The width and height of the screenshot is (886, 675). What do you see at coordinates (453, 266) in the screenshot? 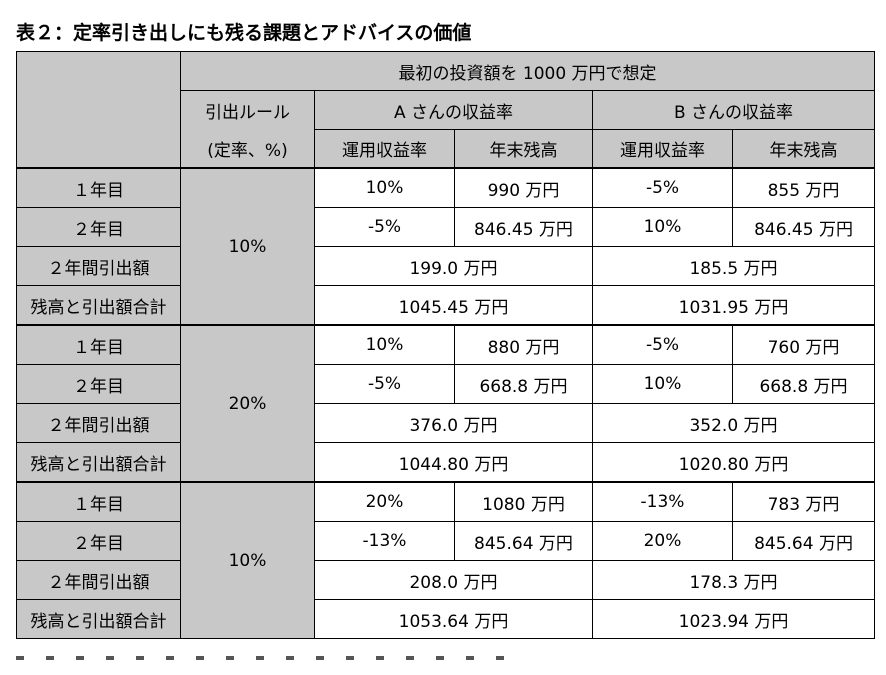
I see `a-withdrawn-cell: 199.0 万円` at bounding box center [453, 266].